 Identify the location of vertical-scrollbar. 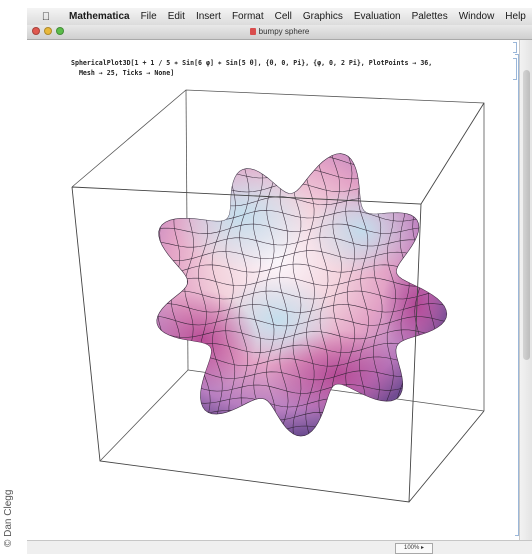
(525, 290).